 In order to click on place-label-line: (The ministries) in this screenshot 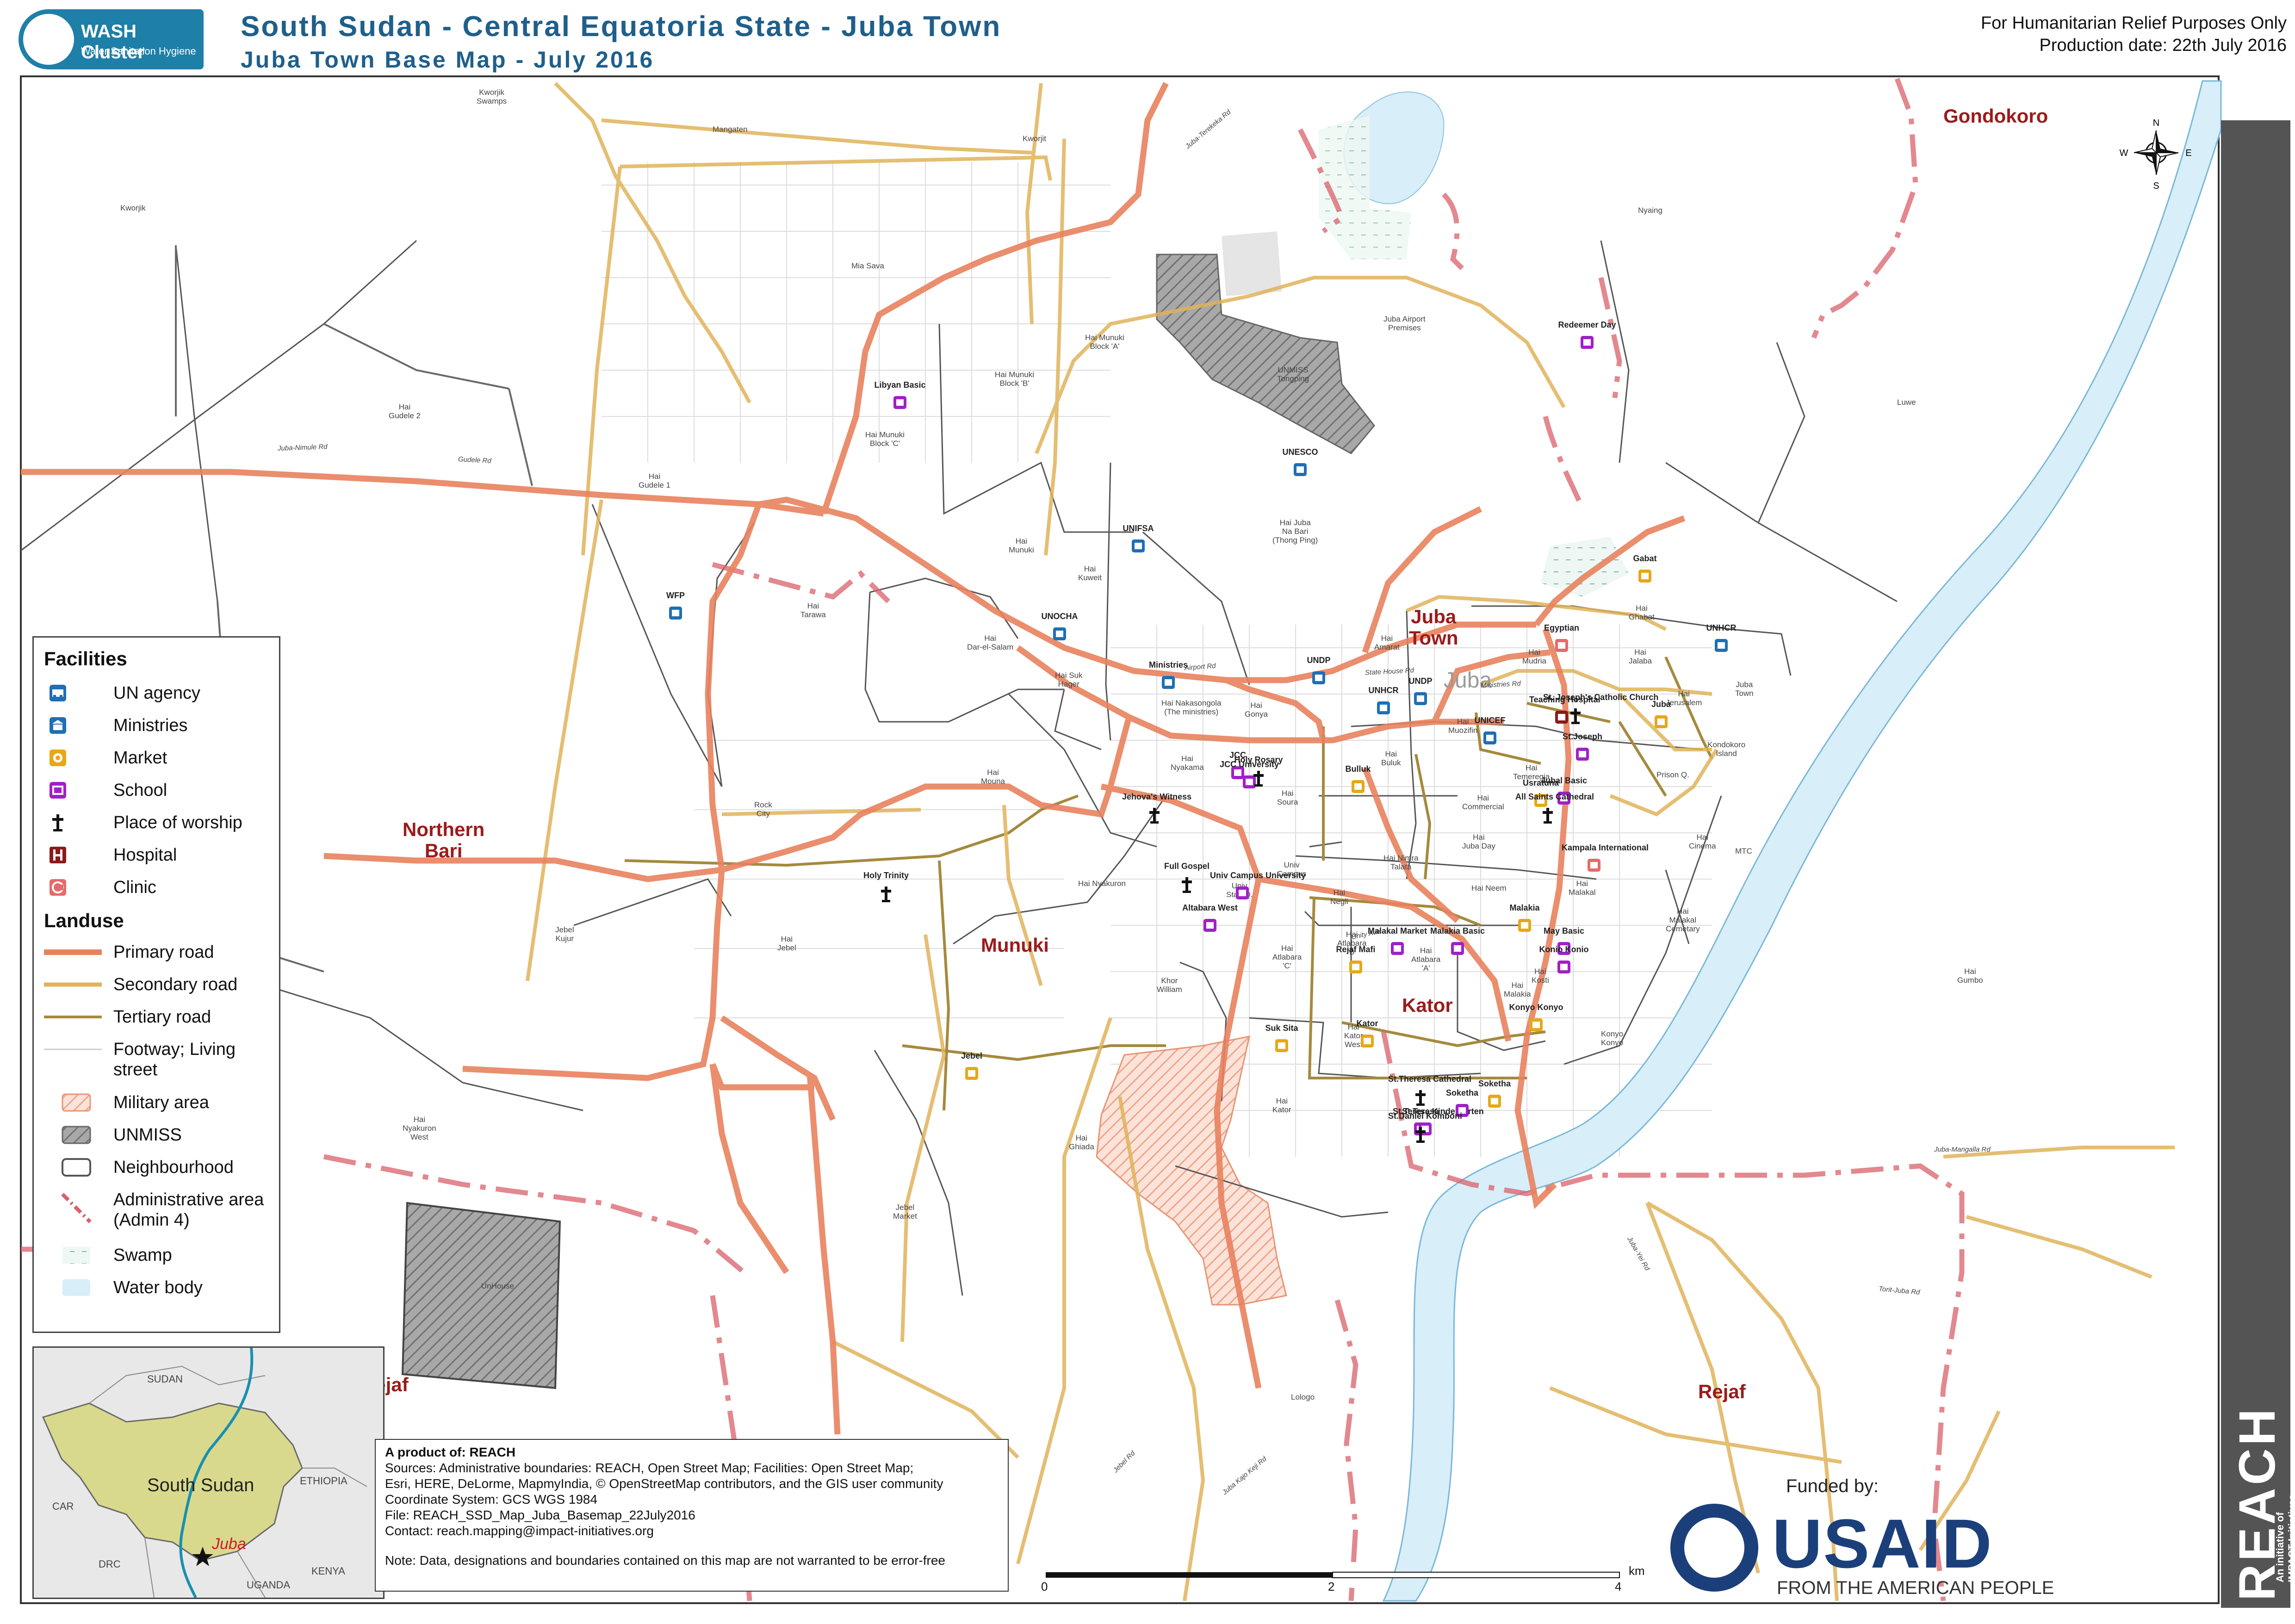, I will do `click(1192, 711)`.